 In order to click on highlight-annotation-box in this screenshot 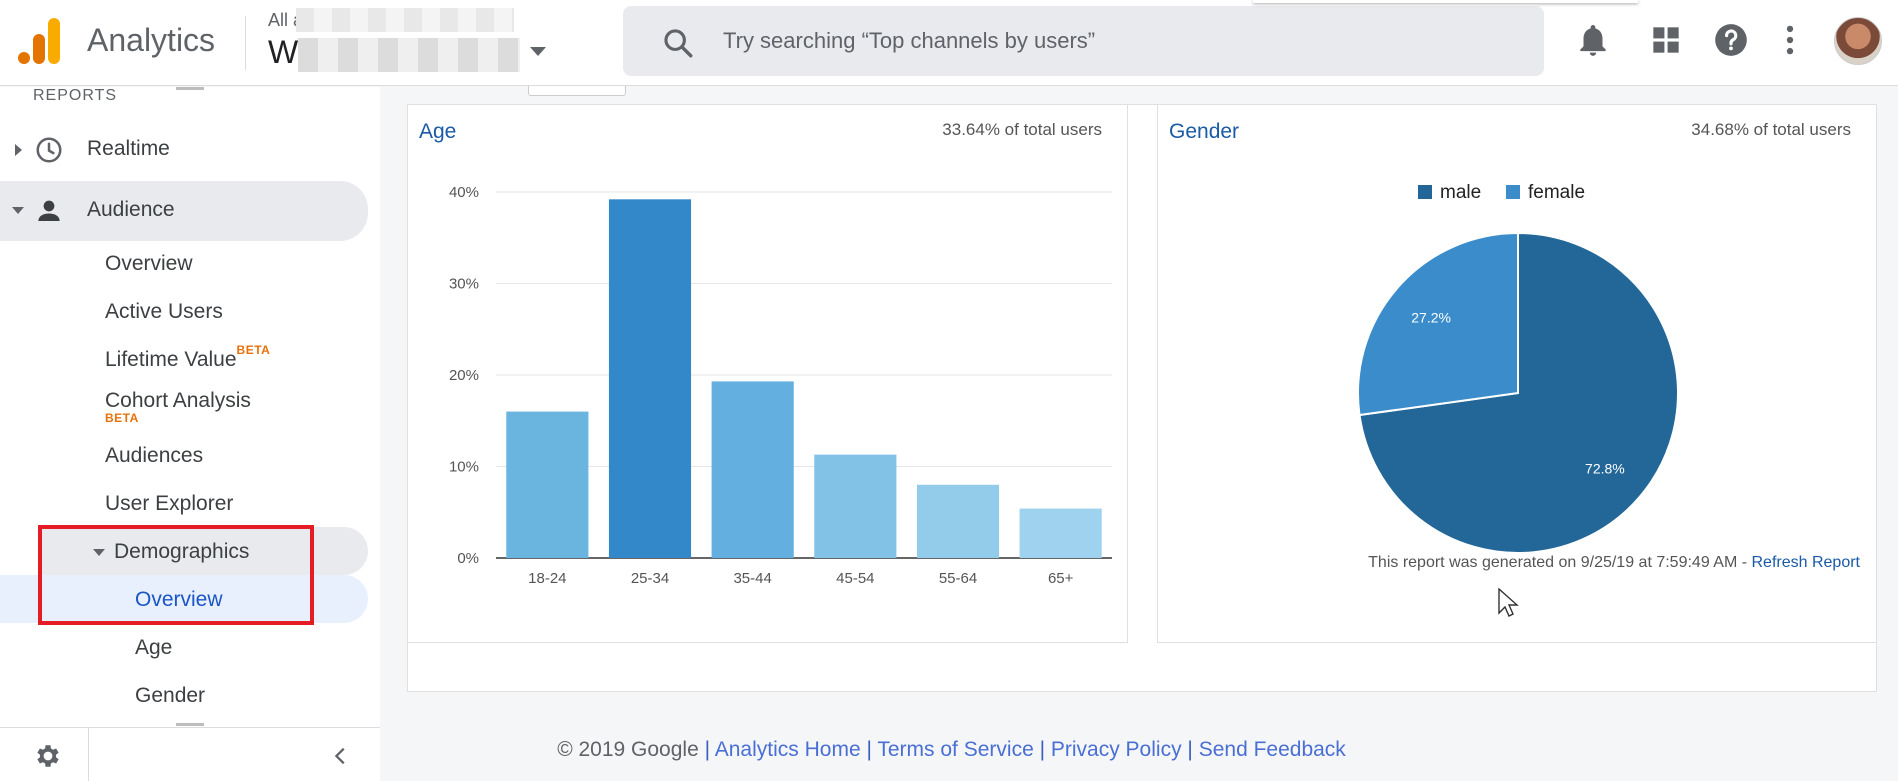, I will do `click(176, 575)`.